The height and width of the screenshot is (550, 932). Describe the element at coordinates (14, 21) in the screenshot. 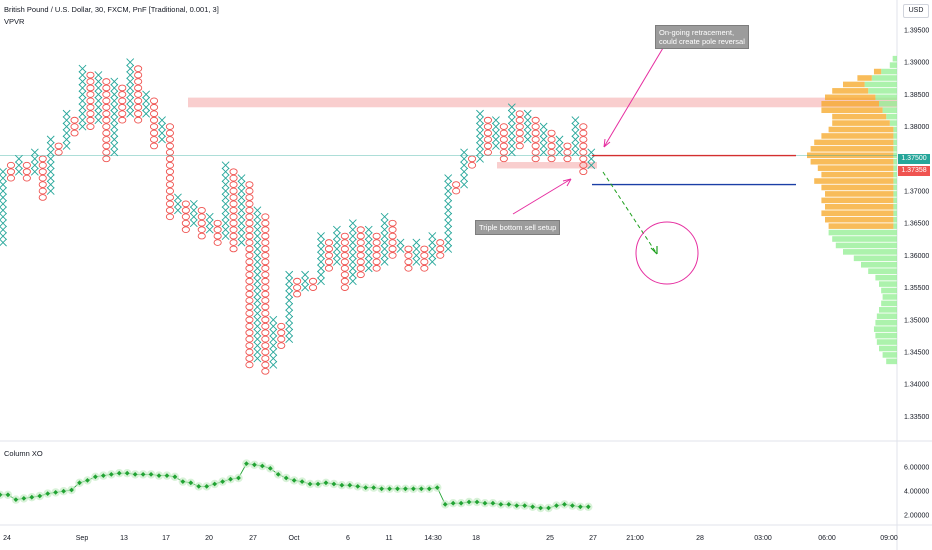

I see `vpvr-legend: VPVR` at that location.